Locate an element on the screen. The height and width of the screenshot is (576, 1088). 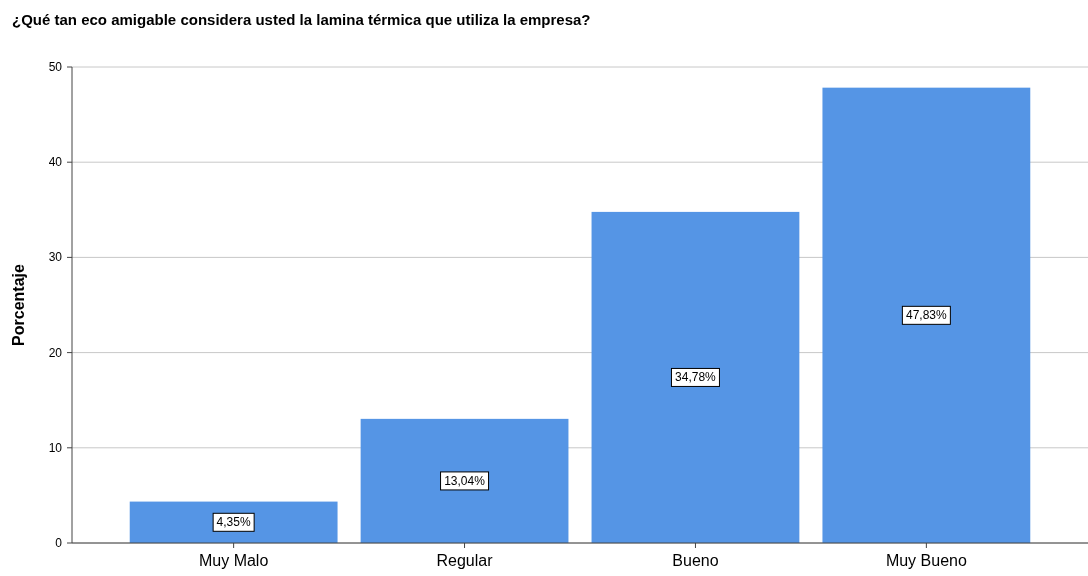
y-tick-label: 40 is located at coordinates (55, 162).